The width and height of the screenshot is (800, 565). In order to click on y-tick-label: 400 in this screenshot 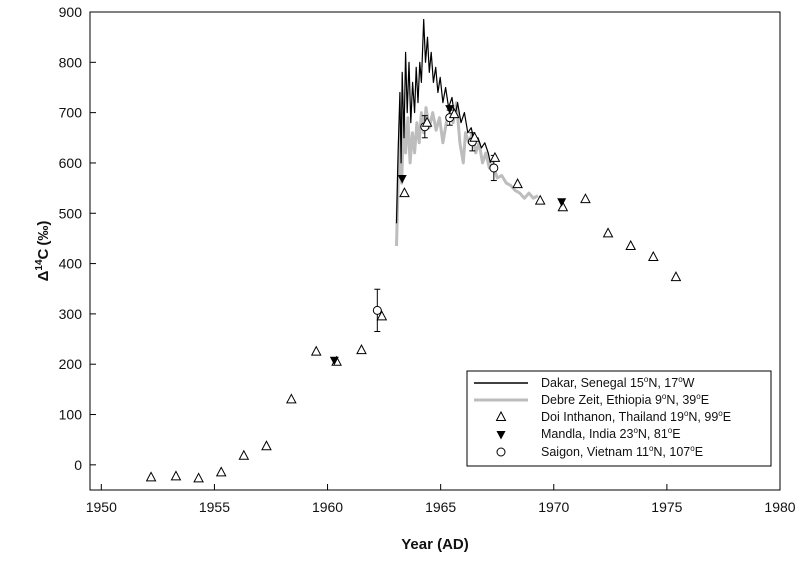, I will do `click(71, 264)`.